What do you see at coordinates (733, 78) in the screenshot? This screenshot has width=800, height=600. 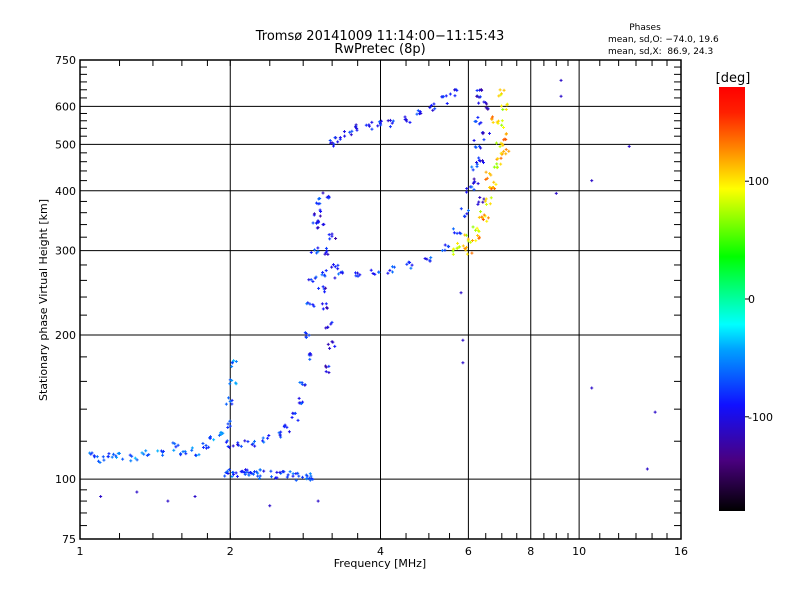 I see `colorbar-label: [deg]` at bounding box center [733, 78].